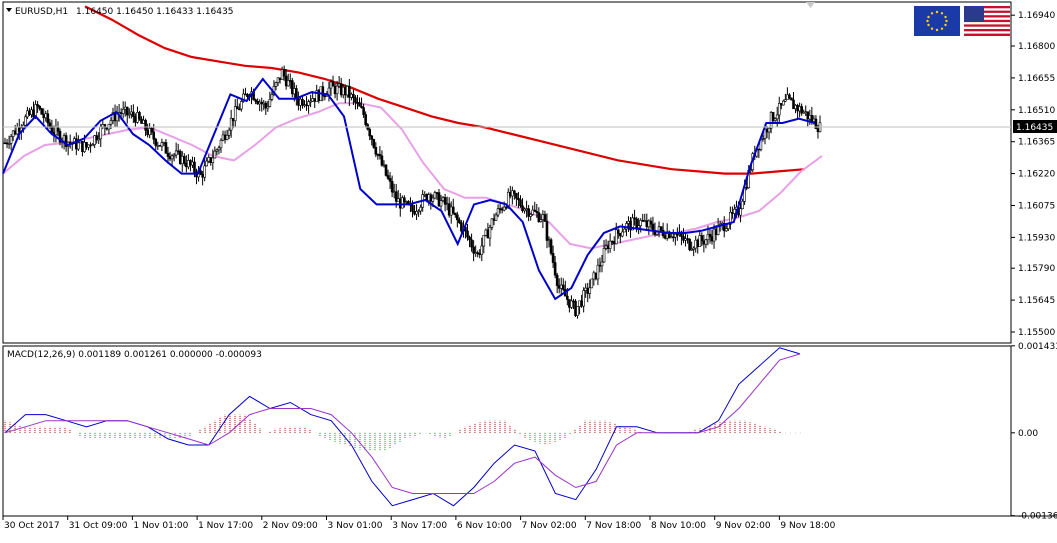 Image resolution: width=1057 pixels, height=543 pixels. Describe the element at coordinates (1028, 434) in the screenshot. I see `macd-tick-label: 0.00` at that location.